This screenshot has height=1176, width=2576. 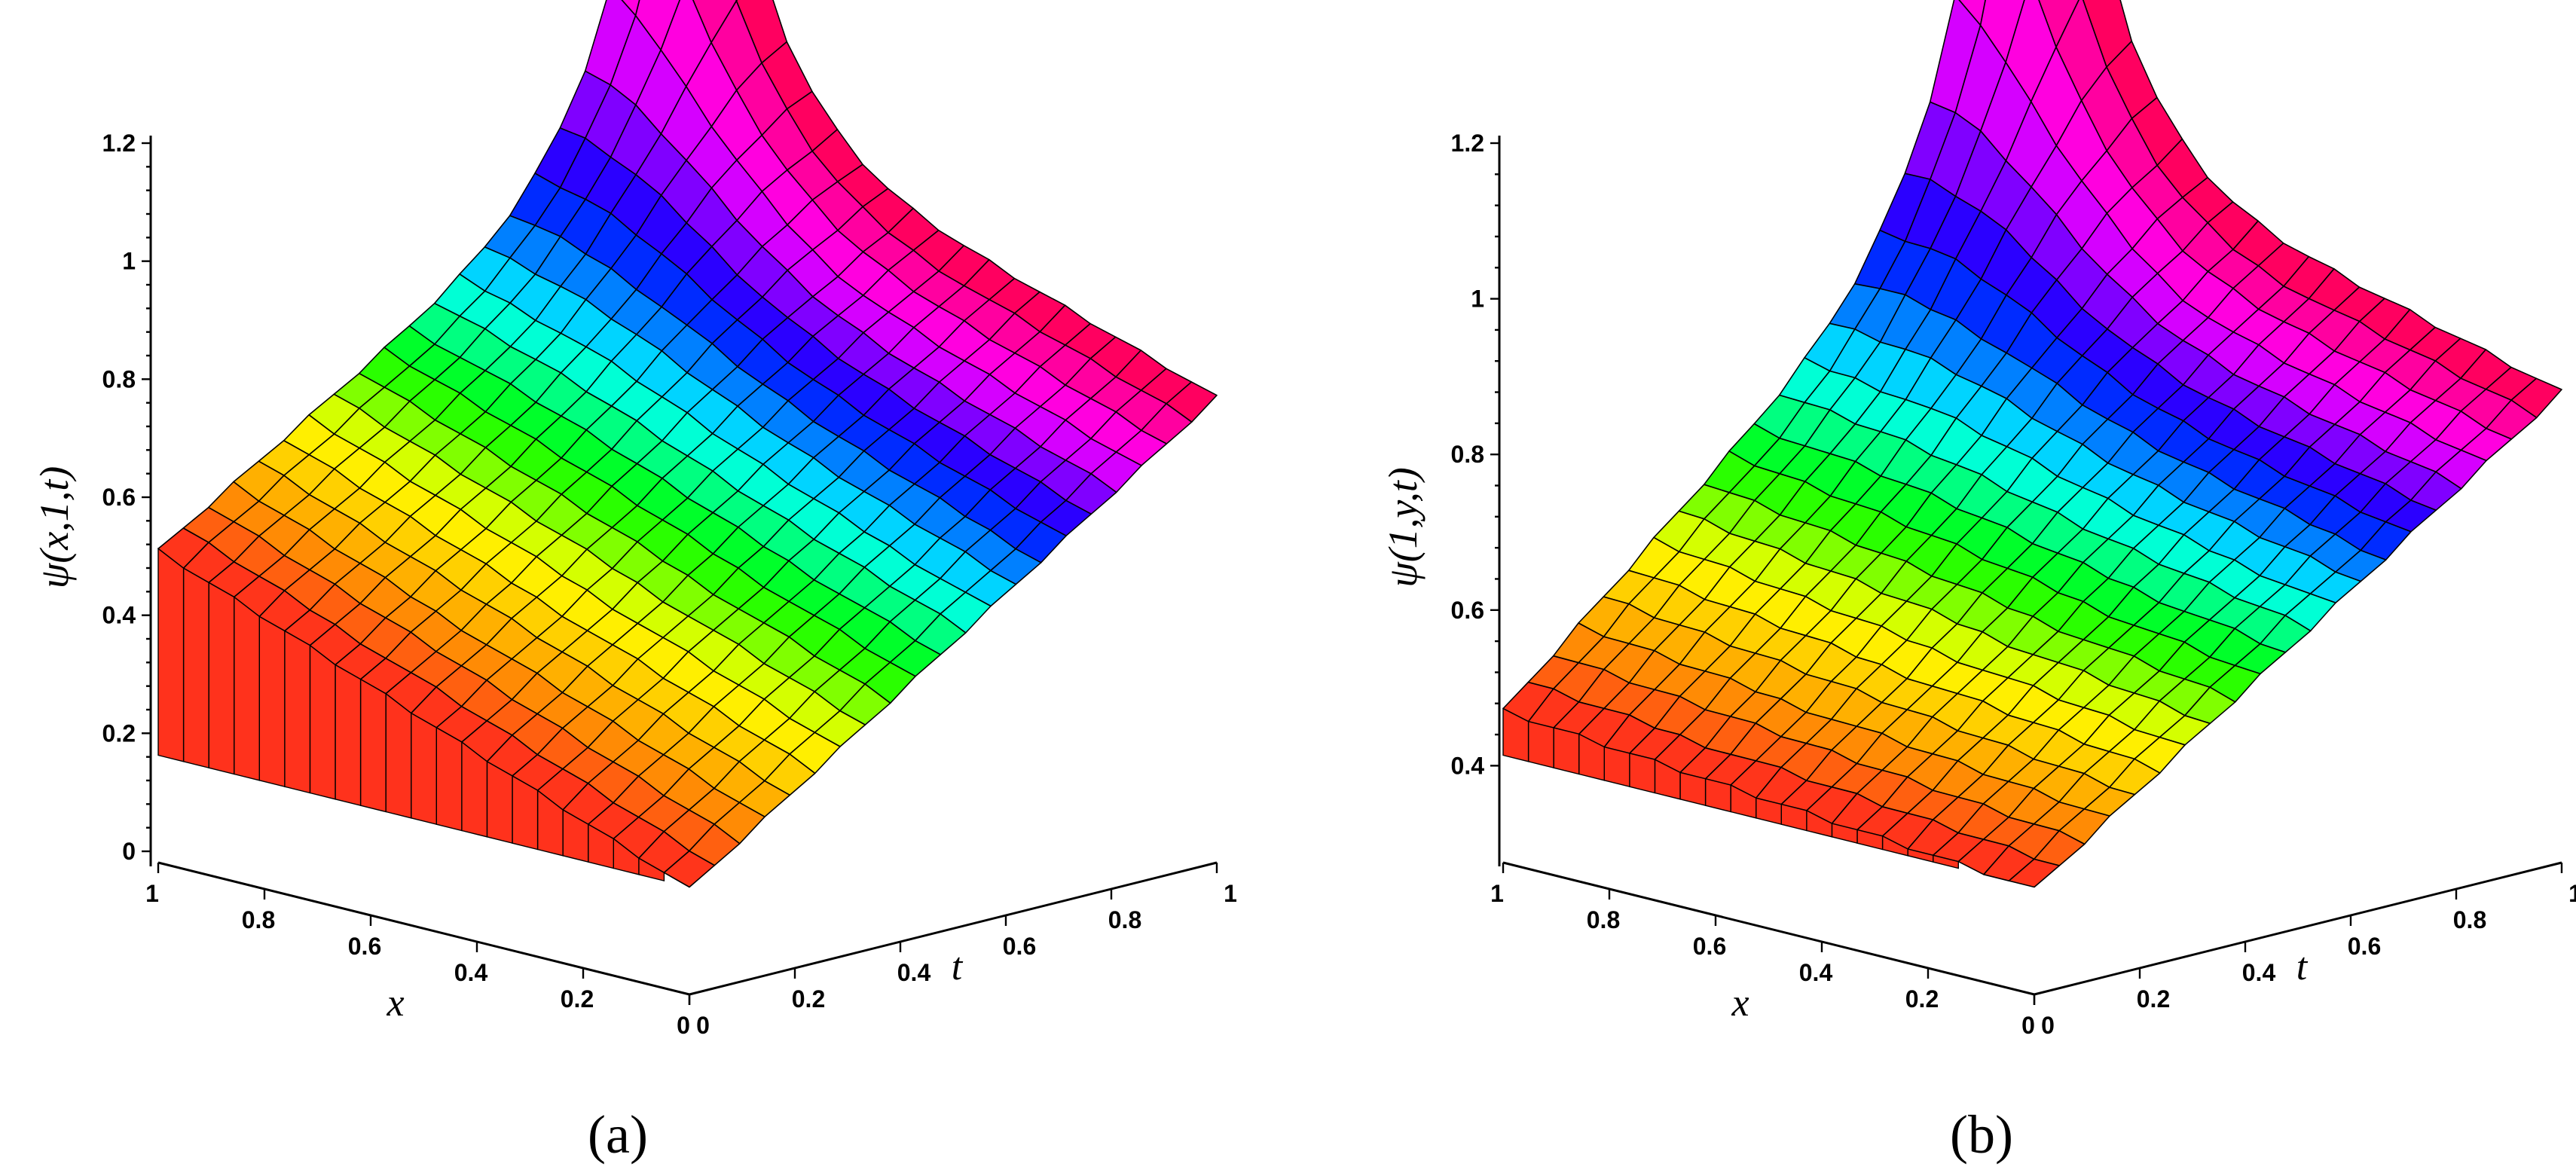 What do you see at coordinates (618, 1134) in the screenshot?
I see `panel-caption: (a)` at bounding box center [618, 1134].